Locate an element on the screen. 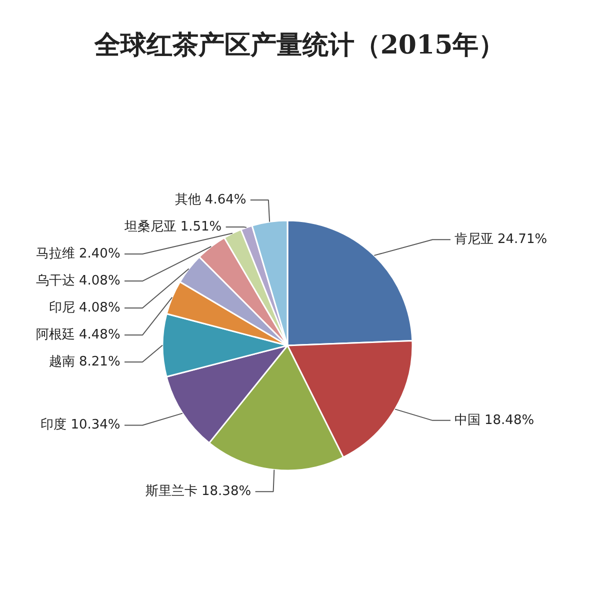 Image resolution: width=598 pixels, height=589 pixels. data-label: 4.64% is located at coordinates (225, 200).